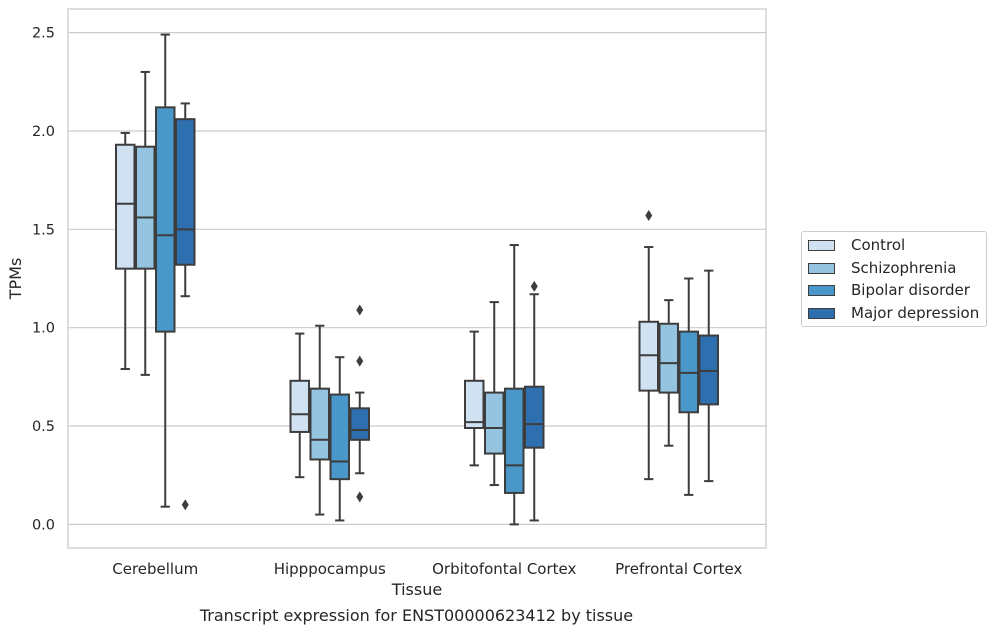 The height and width of the screenshot is (634, 997). What do you see at coordinates (910, 290) in the screenshot?
I see `legend-label-bipolar-disorder: Bipolar disorder` at bounding box center [910, 290].